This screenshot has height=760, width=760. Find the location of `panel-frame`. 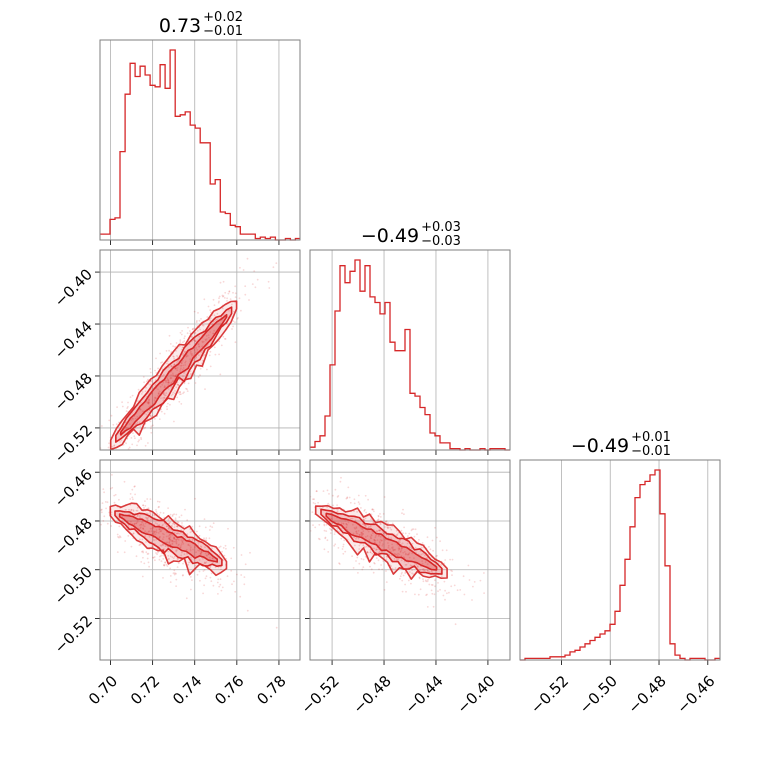

panel-frame is located at coordinates (410, 350).